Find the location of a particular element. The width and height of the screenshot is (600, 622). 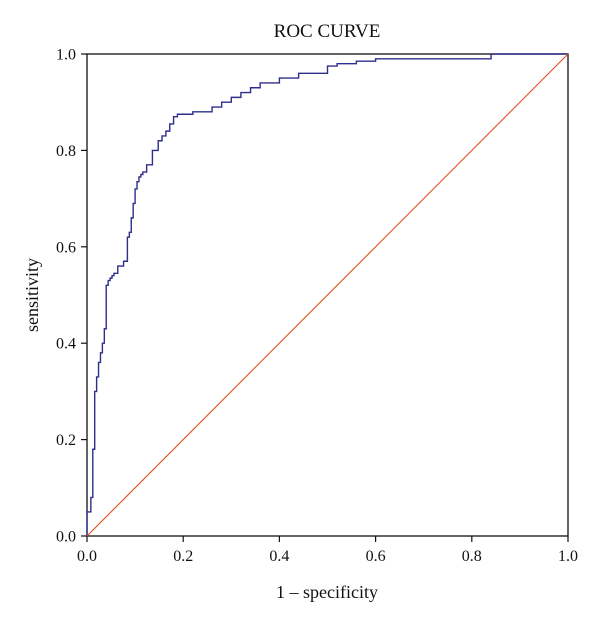

y-tick-label: 0.8 is located at coordinates (66, 151).